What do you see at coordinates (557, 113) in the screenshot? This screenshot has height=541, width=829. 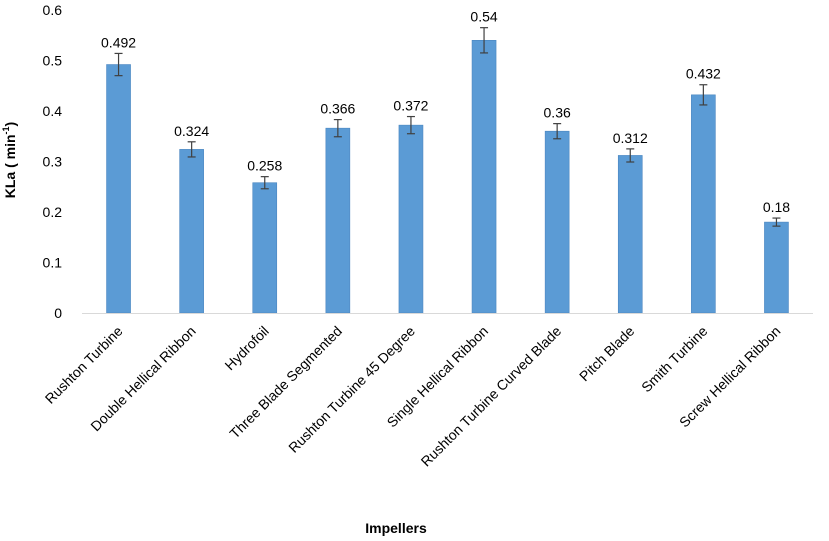 I see `data-label: 0.36` at bounding box center [557, 113].